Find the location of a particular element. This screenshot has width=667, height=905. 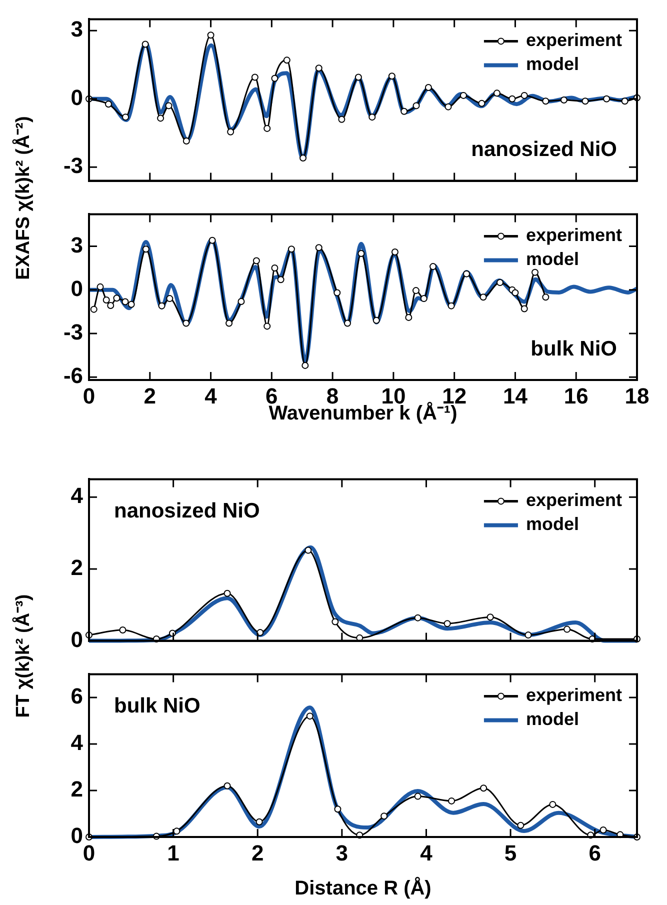

x-axis-title: Distance R (Å) is located at coordinates (363, 888).